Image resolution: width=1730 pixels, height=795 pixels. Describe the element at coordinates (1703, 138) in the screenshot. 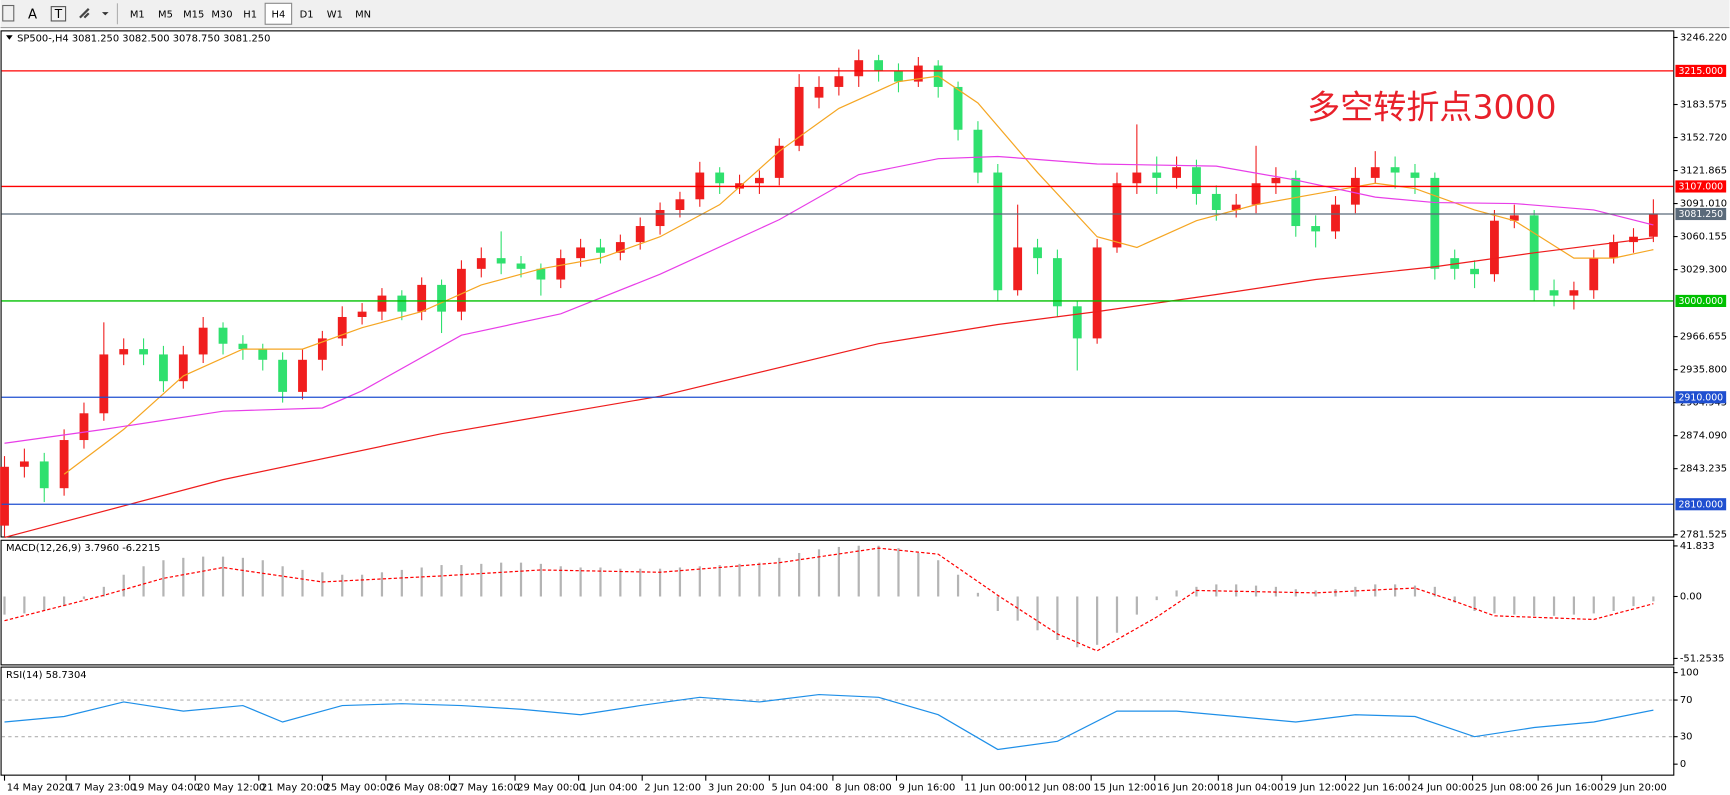

I see `y-tick-label: 3152.720` at that location.